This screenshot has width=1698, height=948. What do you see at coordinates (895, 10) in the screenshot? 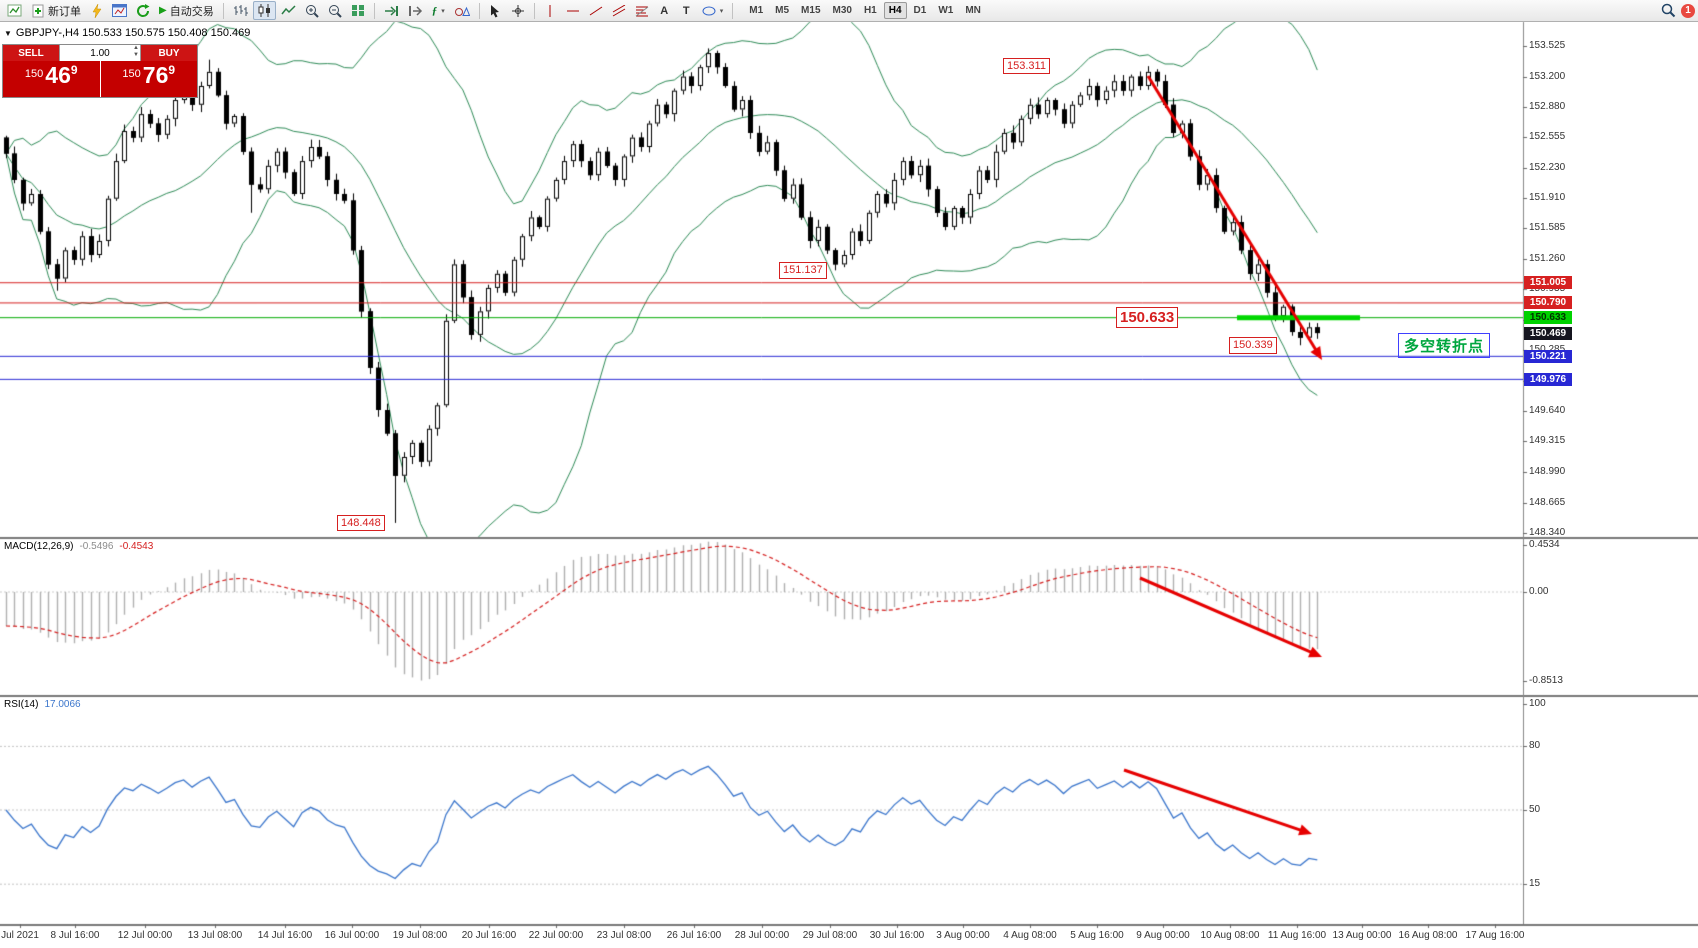
I see `timeframe-h4: H4` at bounding box center [895, 10].